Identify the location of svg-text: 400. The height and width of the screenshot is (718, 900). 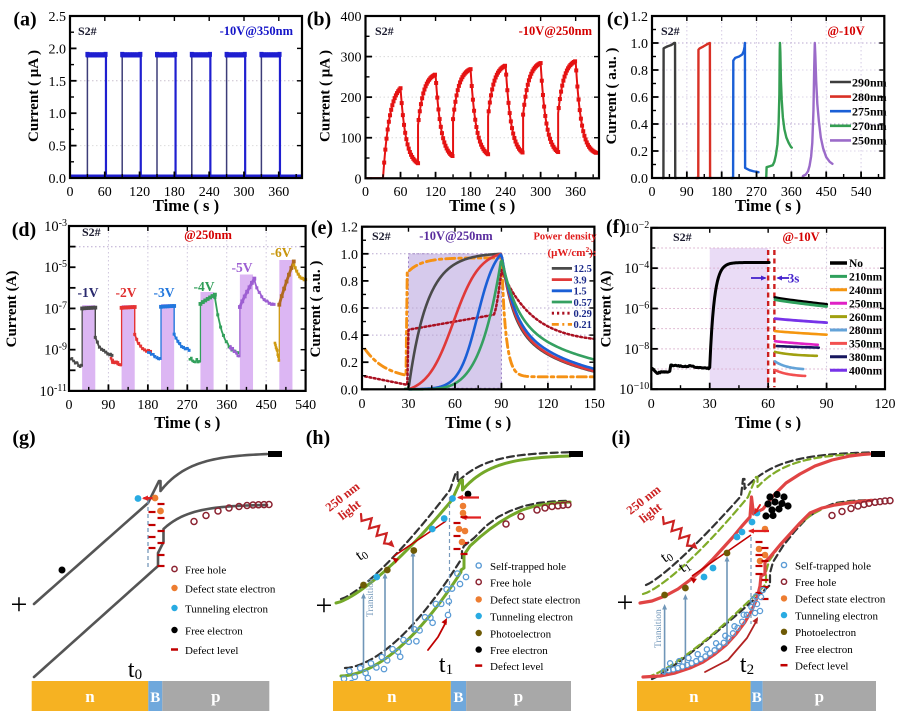
(351, 17).